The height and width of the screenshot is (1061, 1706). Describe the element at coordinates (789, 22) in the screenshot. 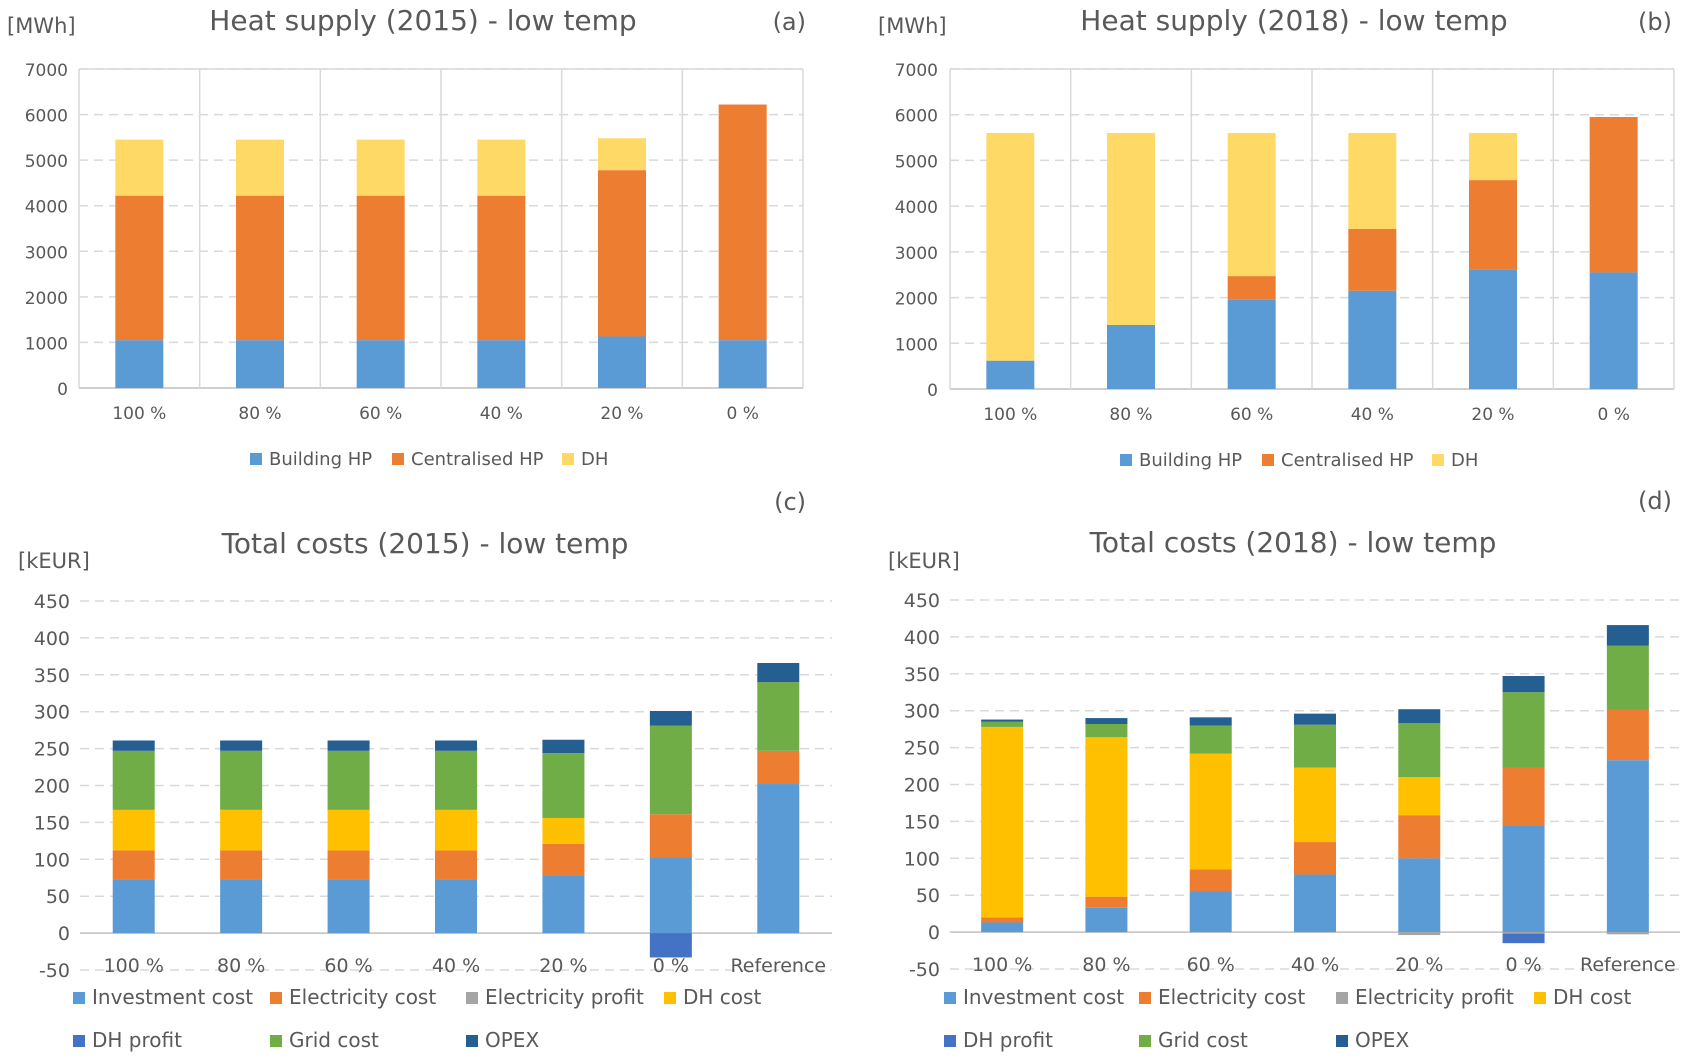

I see `panel-label: (a)` at that location.